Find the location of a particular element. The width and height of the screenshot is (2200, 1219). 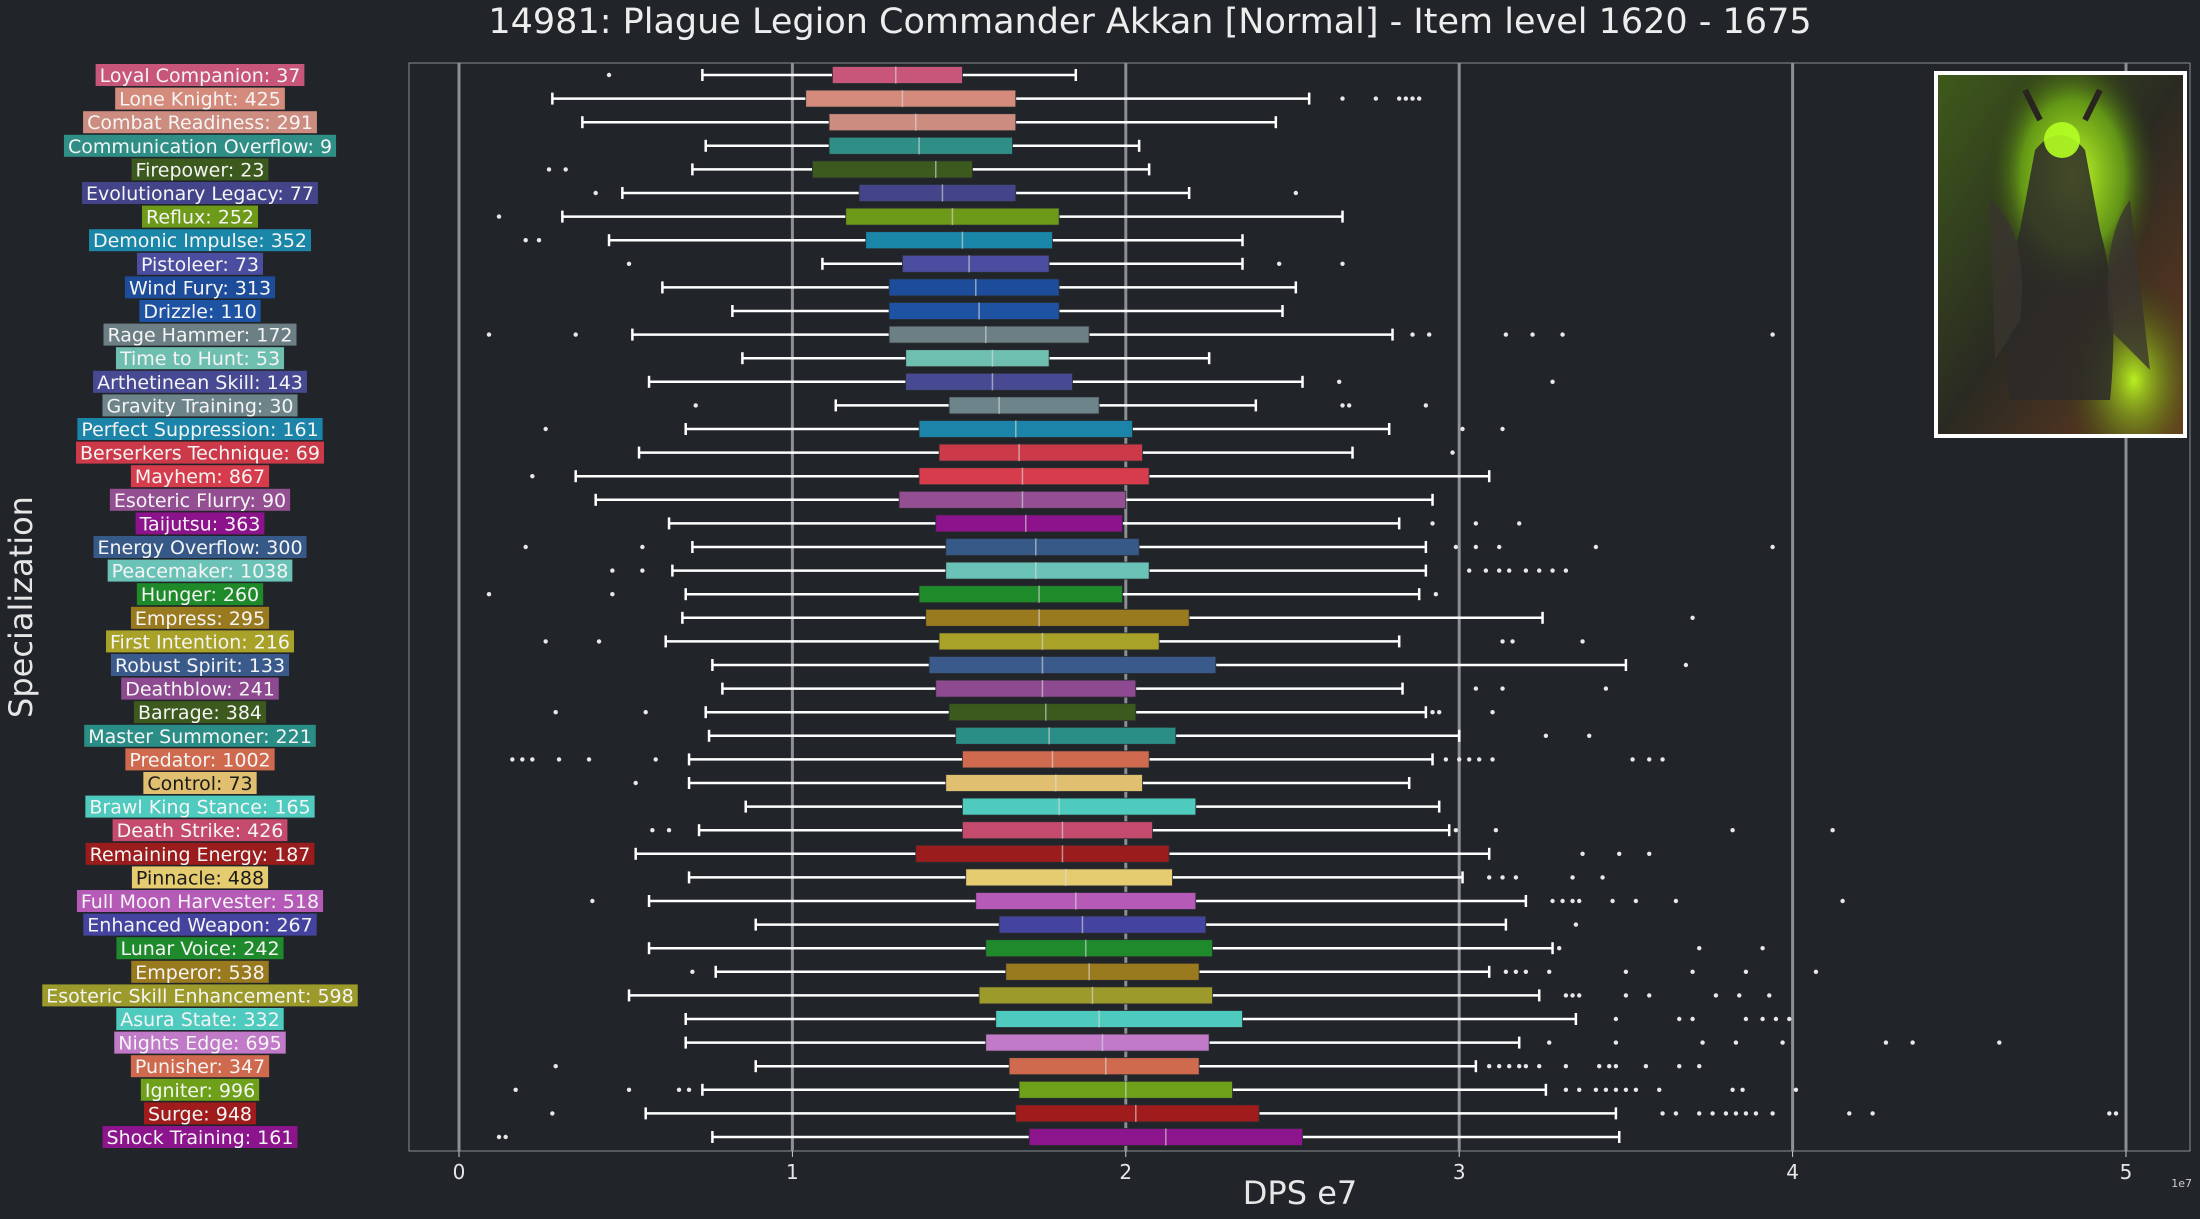

y-label-7: Demonic Impulse: 352 is located at coordinates (200, 240).